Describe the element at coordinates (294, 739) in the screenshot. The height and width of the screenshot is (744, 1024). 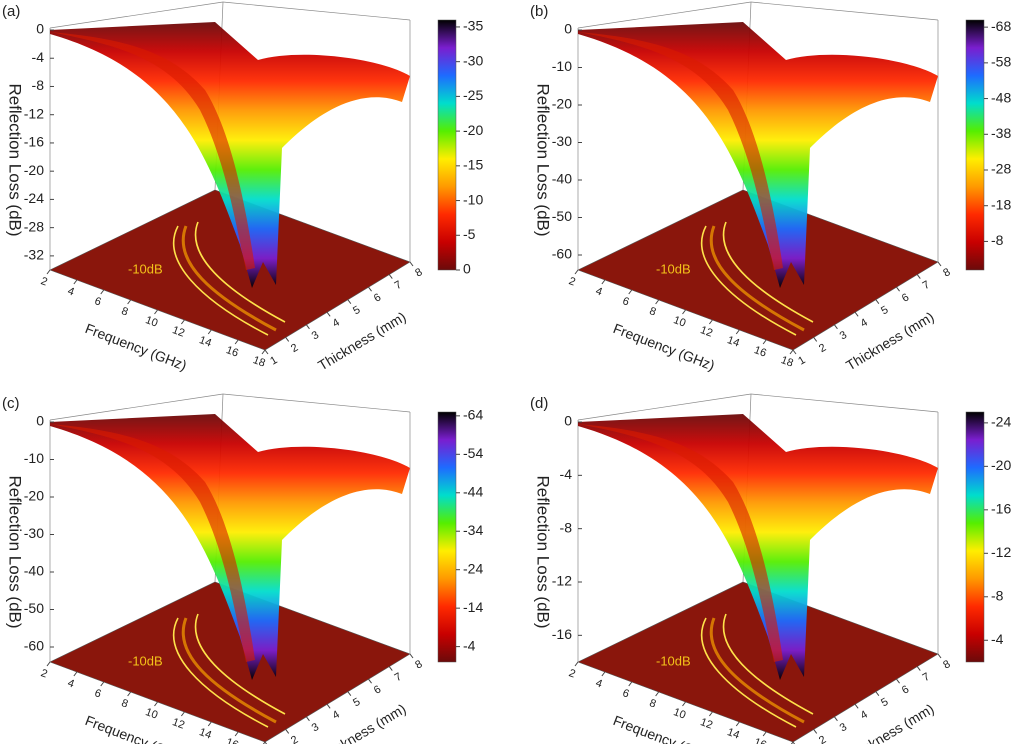
I see `y-tick-label: 2` at that location.